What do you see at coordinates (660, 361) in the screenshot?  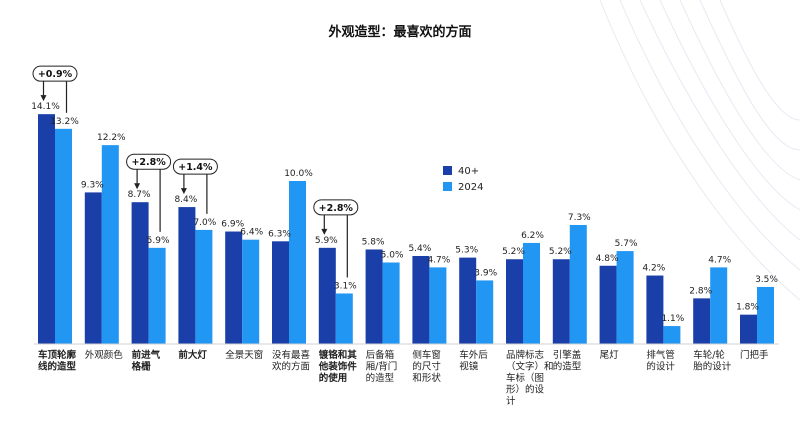 I see `category-label: 排气管的设计` at bounding box center [660, 361].